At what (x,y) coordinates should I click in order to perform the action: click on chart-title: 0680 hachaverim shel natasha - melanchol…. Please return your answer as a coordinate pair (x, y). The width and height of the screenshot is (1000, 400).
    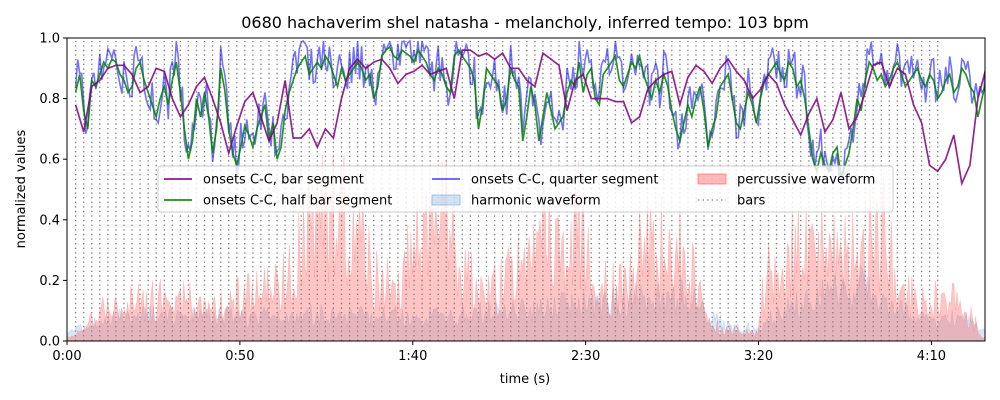
    Looking at the image, I should click on (525, 22).